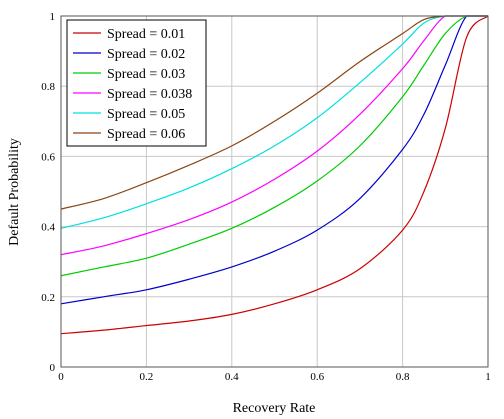 This screenshot has height=419, width=504. Describe the element at coordinates (146, 54) in the screenshot. I see `legend-label: Spread = 0.02` at that location.